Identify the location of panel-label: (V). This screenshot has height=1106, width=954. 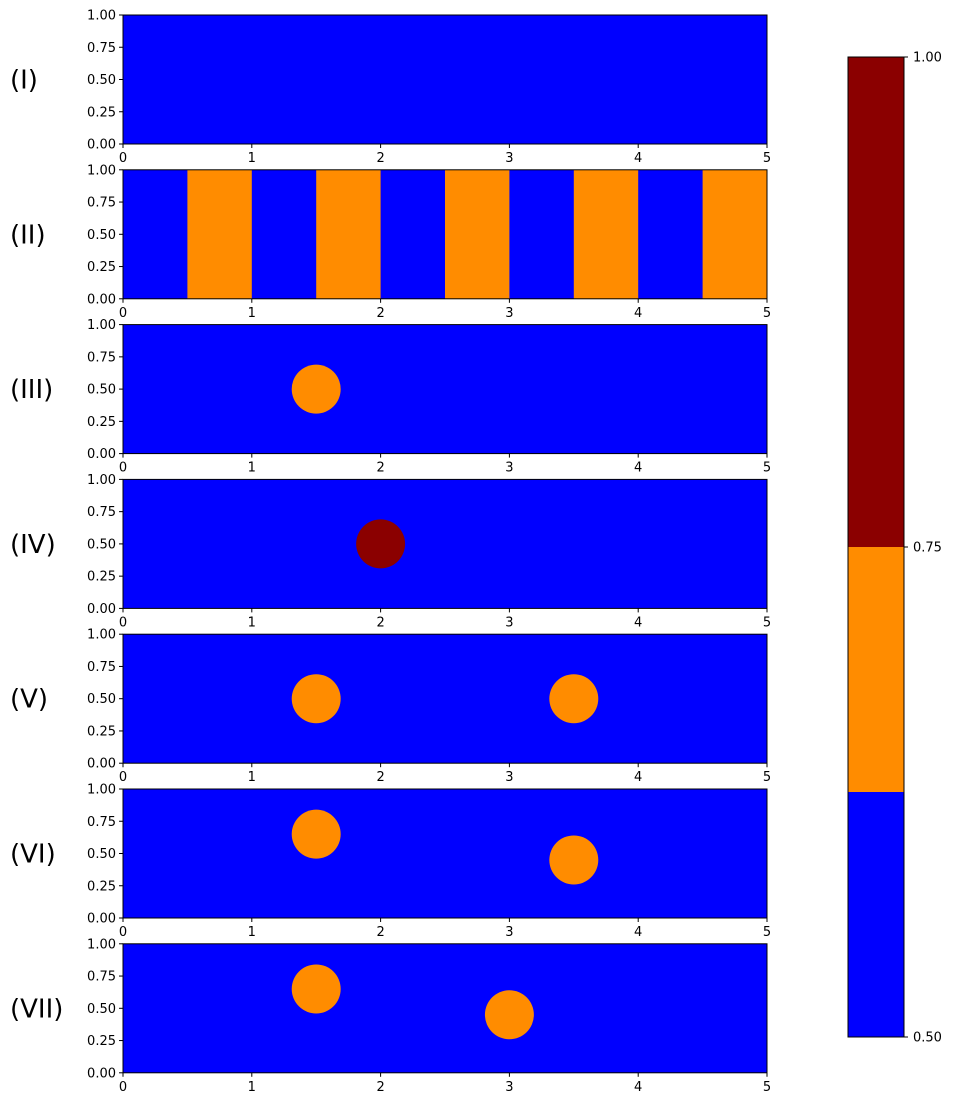
(29, 700).